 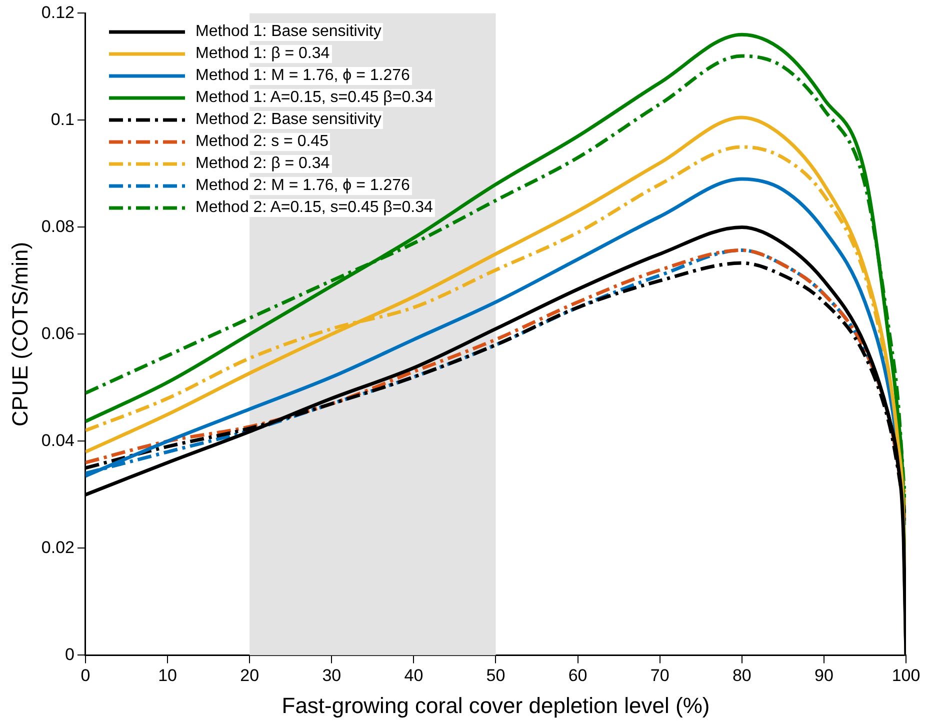 What do you see at coordinates (302, 186) in the screenshot?
I see `legend-label: Method 2: M = 1.76, ϕ = 1.276` at bounding box center [302, 186].